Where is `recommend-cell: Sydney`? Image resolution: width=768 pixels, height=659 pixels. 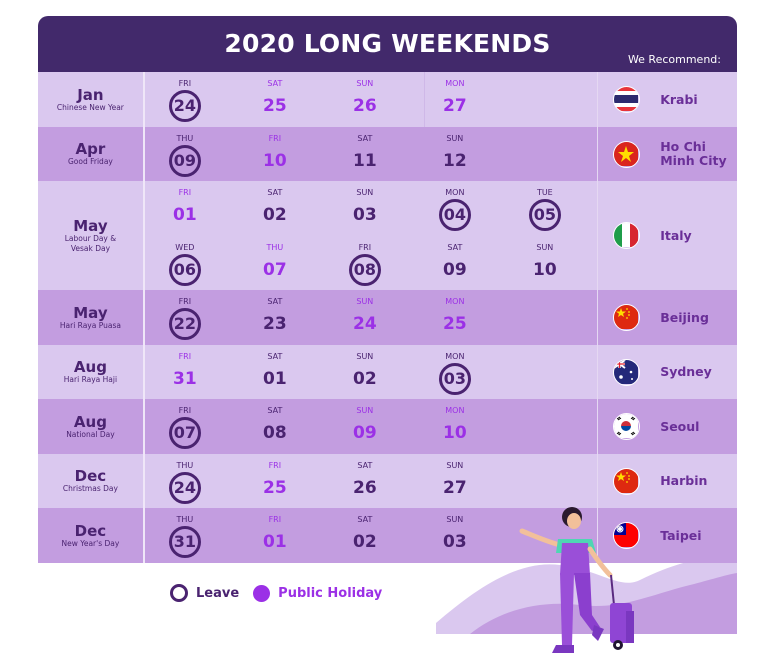
recommend-cell: Sydney is located at coordinates (667, 372).